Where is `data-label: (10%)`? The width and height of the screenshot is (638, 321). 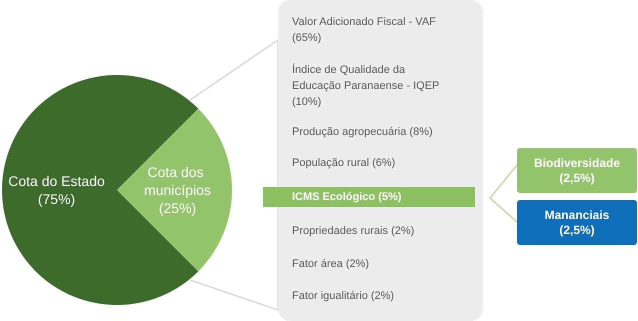
data-label: (10%) is located at coordinates (307, 102).